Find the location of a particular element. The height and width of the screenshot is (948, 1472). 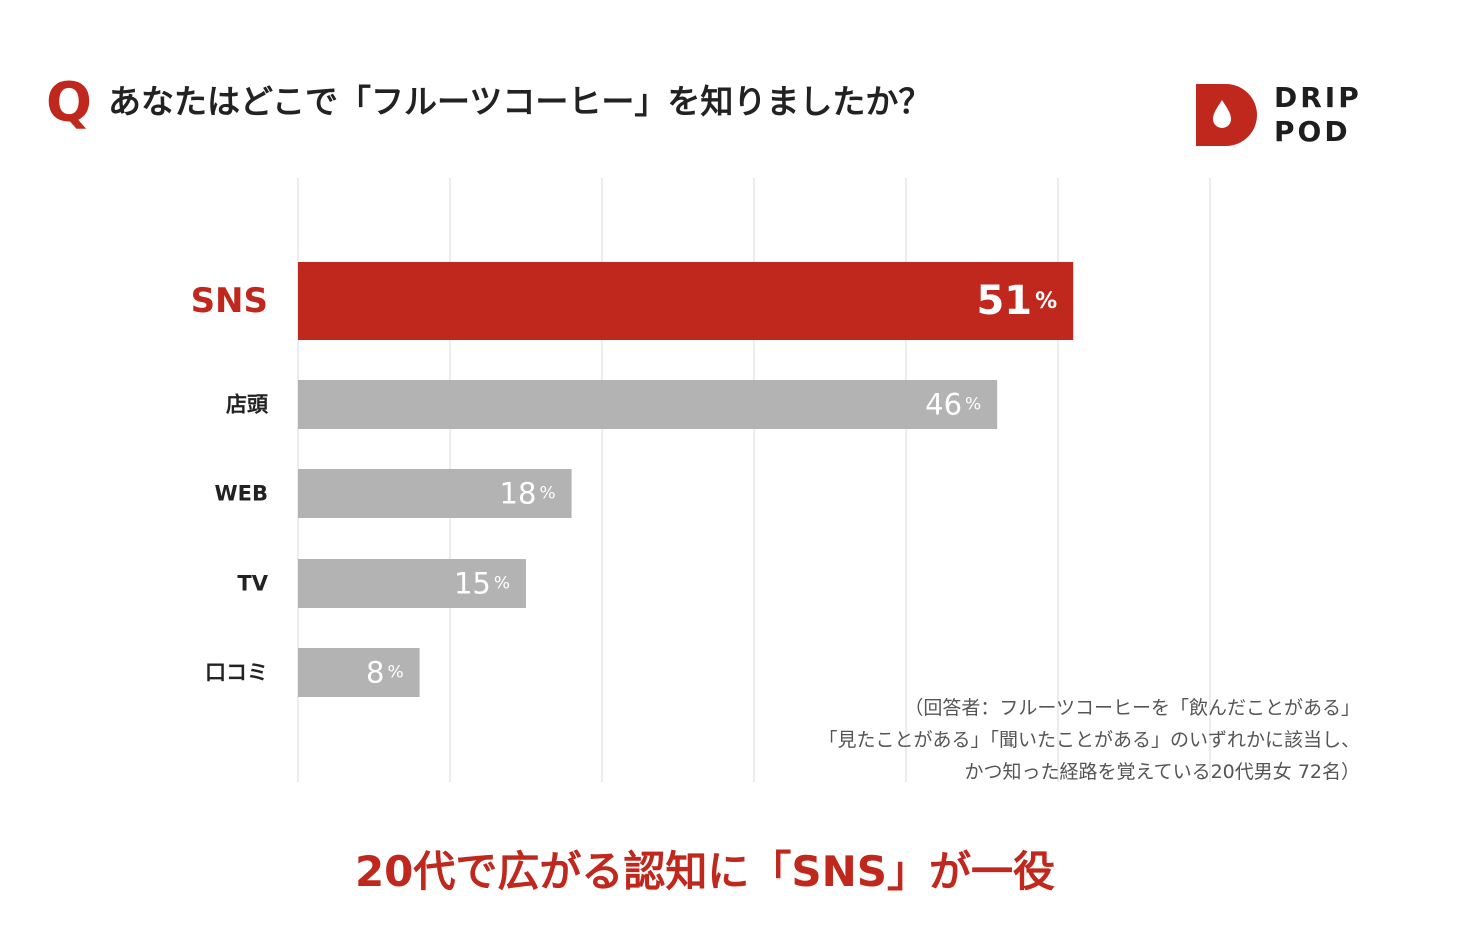

note-line-2: 「見たことがある」「聞いたことがある」のいずれかに該当し、 is located at coordinates (1089, 740).